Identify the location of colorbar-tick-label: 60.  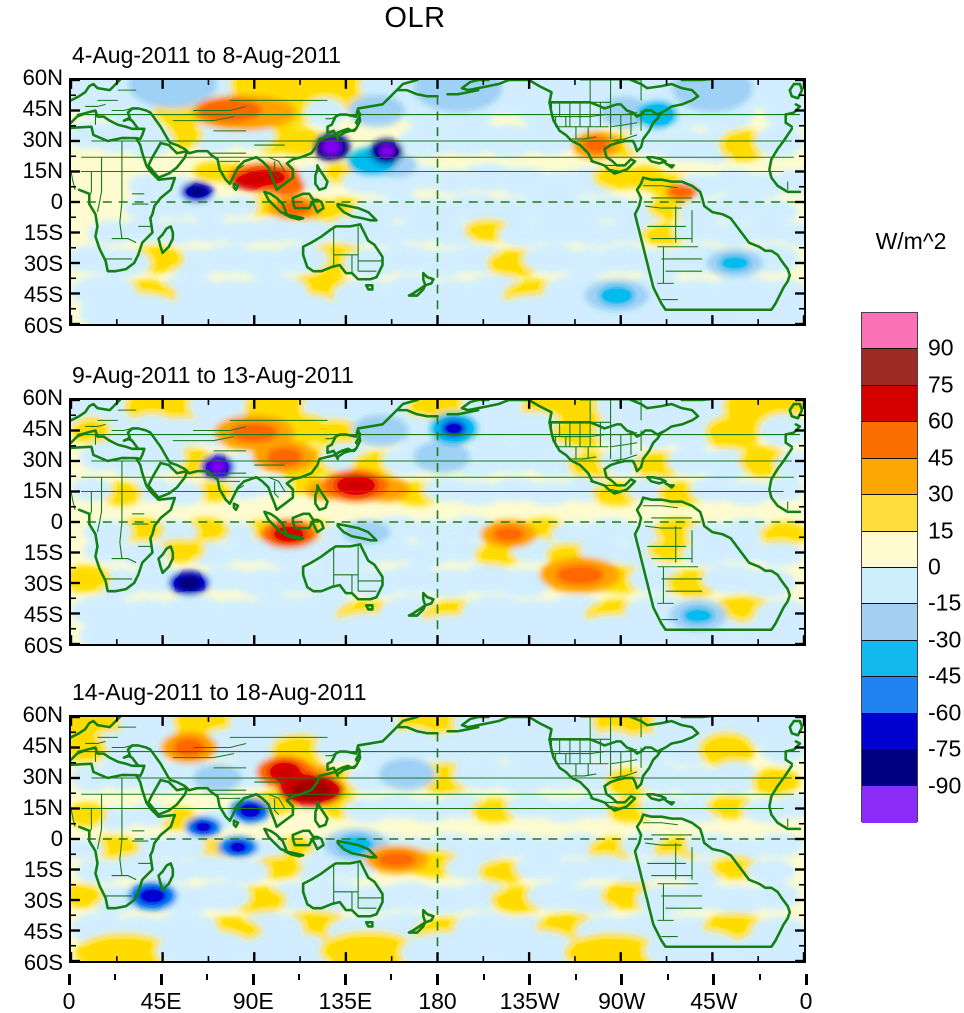
(941, 420).